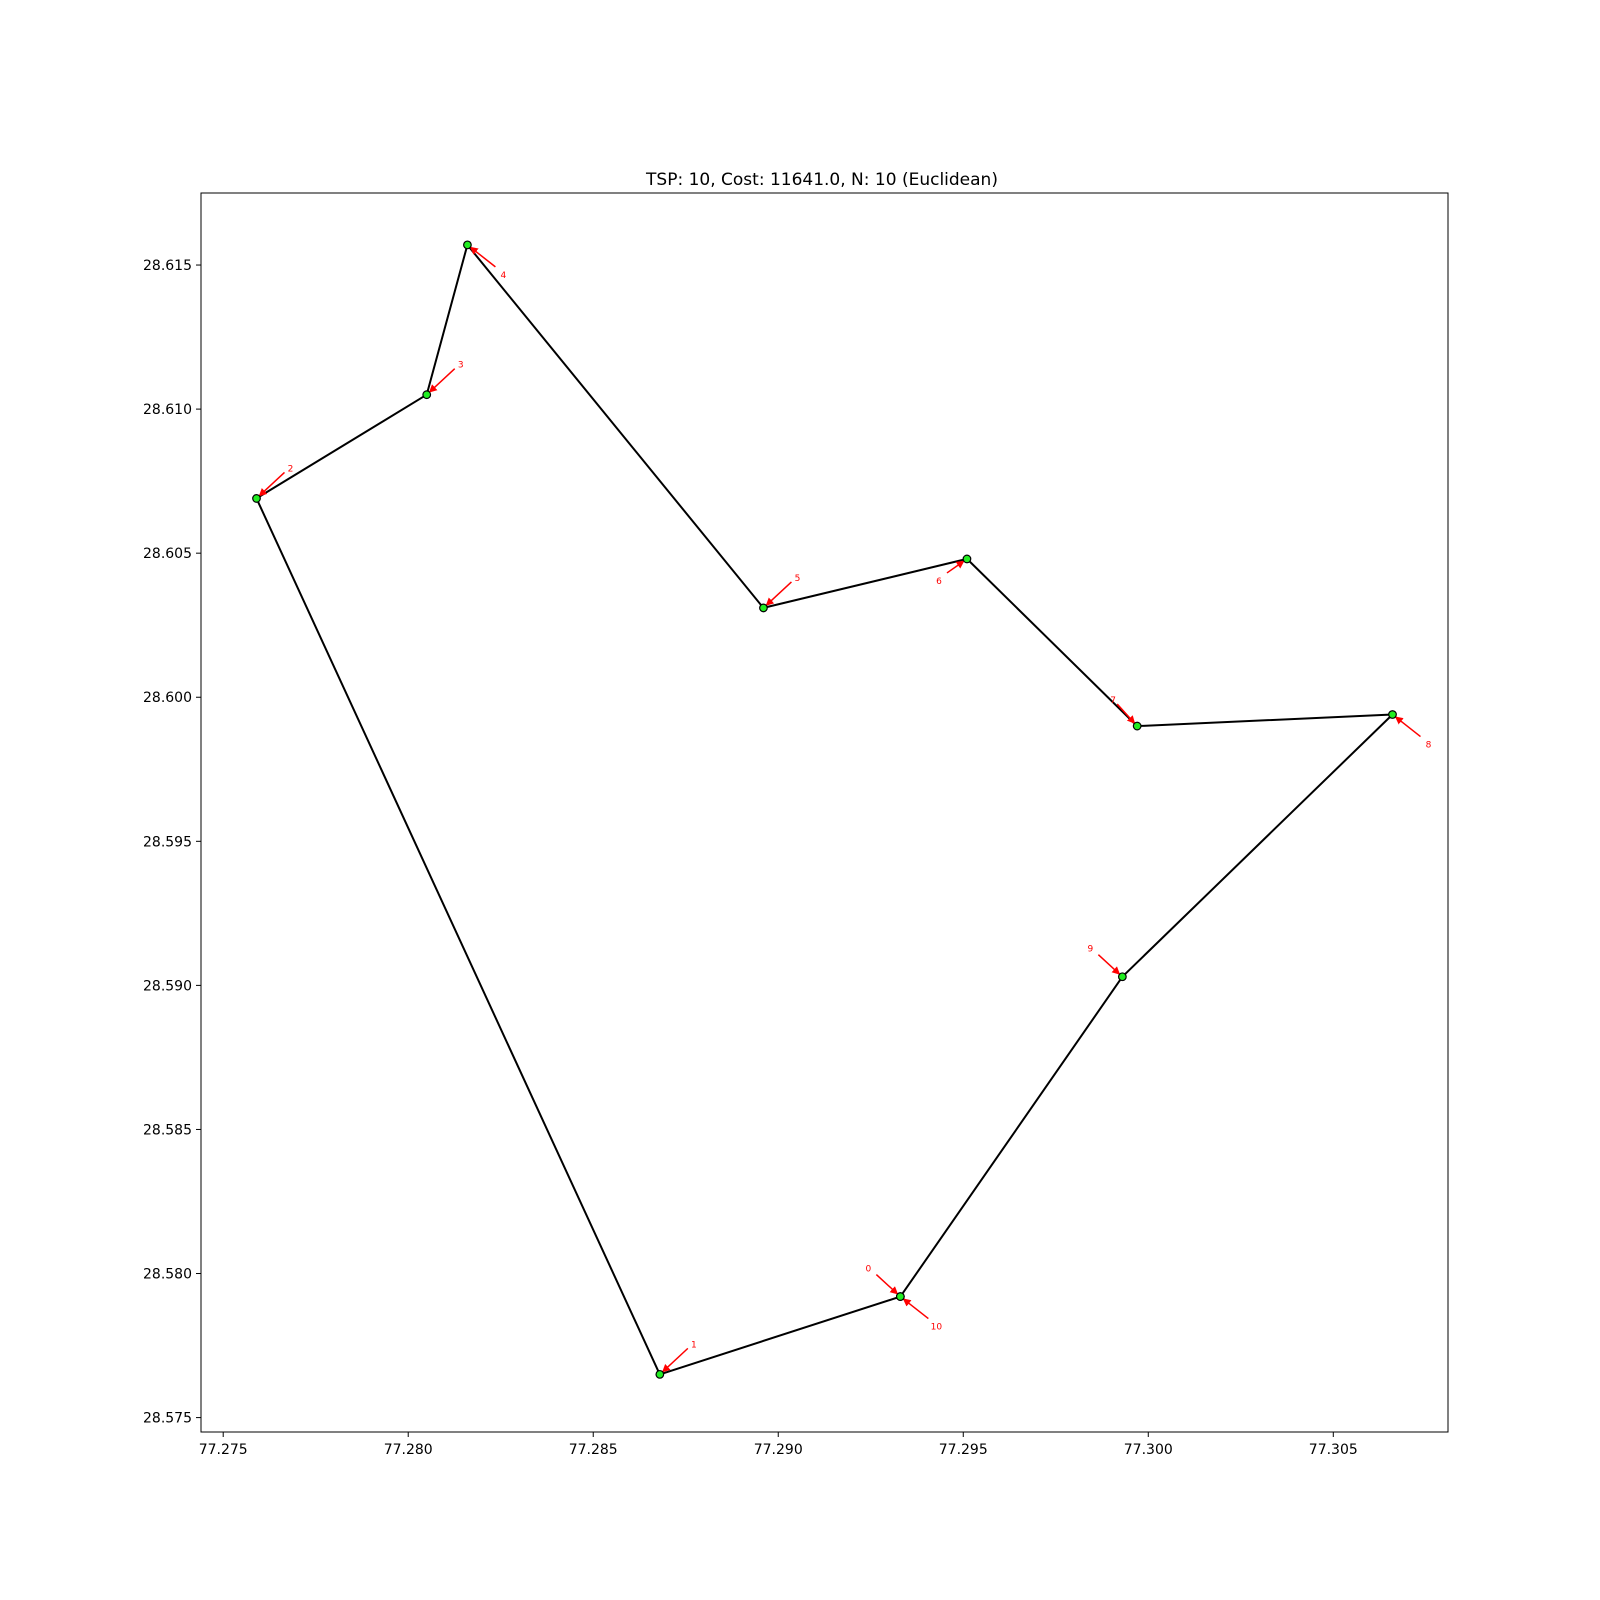 The height and width of the screenshot is (1600, 1600). I want to click on y-tick-label: 28.615, so click(167, 266).